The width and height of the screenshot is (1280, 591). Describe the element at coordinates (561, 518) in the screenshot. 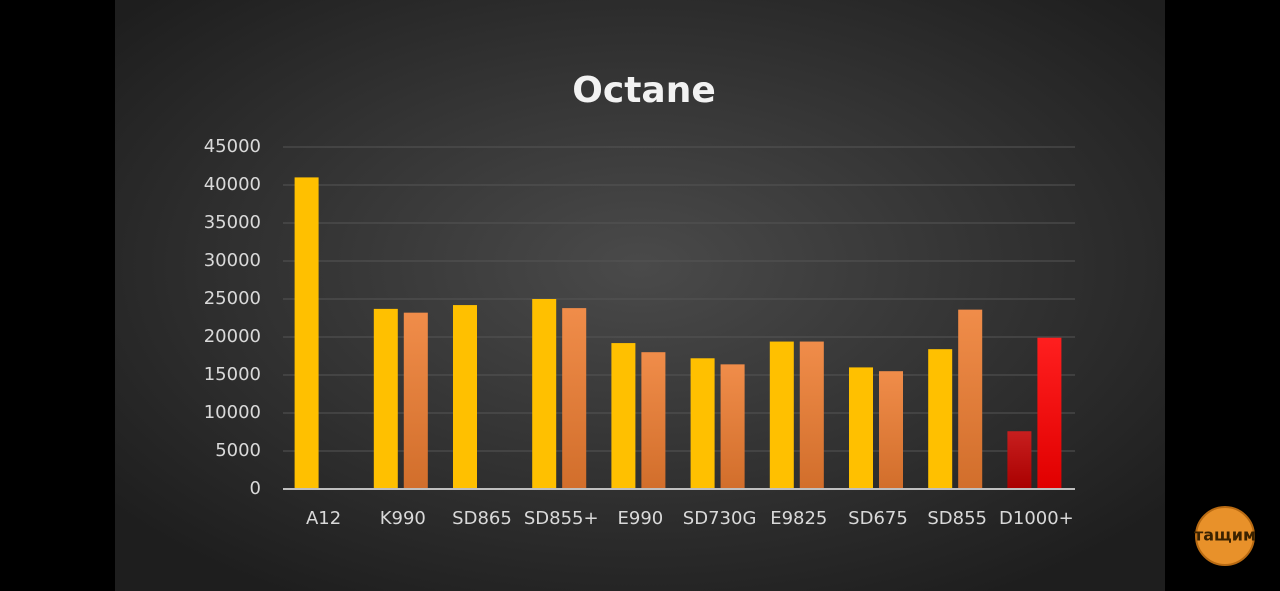

I see `x-tick-label: SD855+` at that location.